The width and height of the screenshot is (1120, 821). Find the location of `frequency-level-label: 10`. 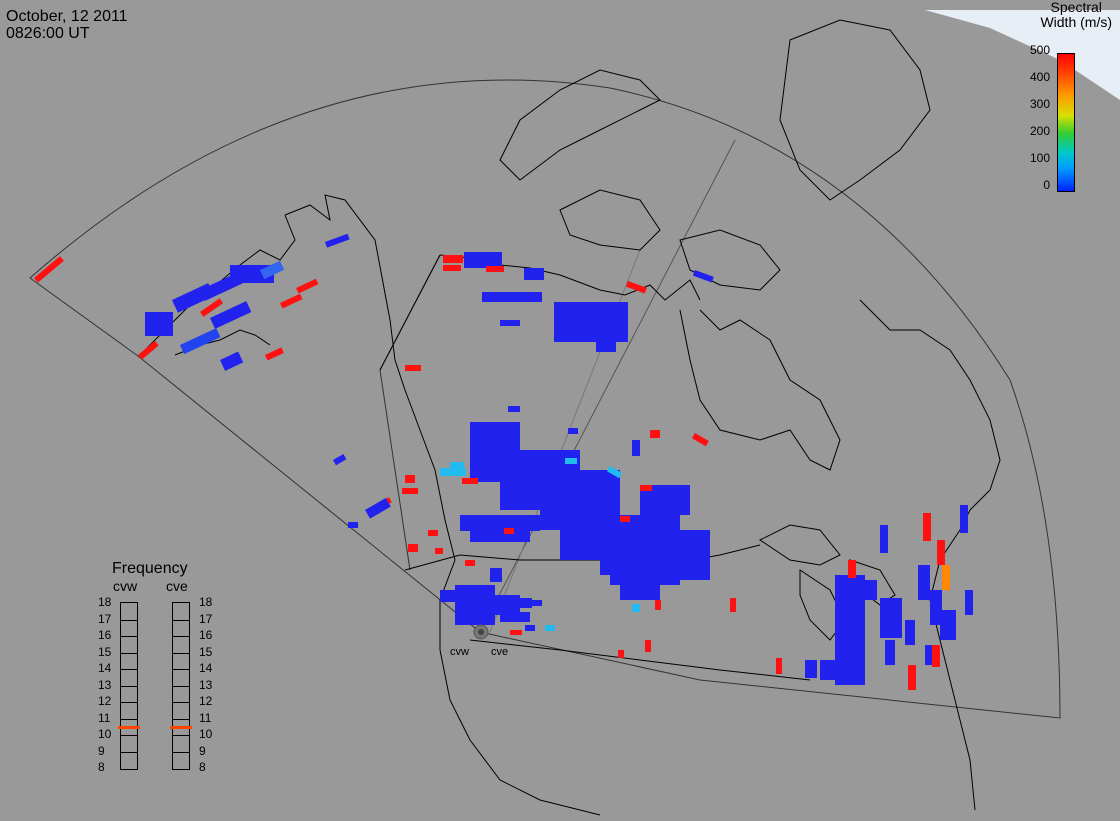

frequency-level-label: 10 is located at coordinates (206, 734).